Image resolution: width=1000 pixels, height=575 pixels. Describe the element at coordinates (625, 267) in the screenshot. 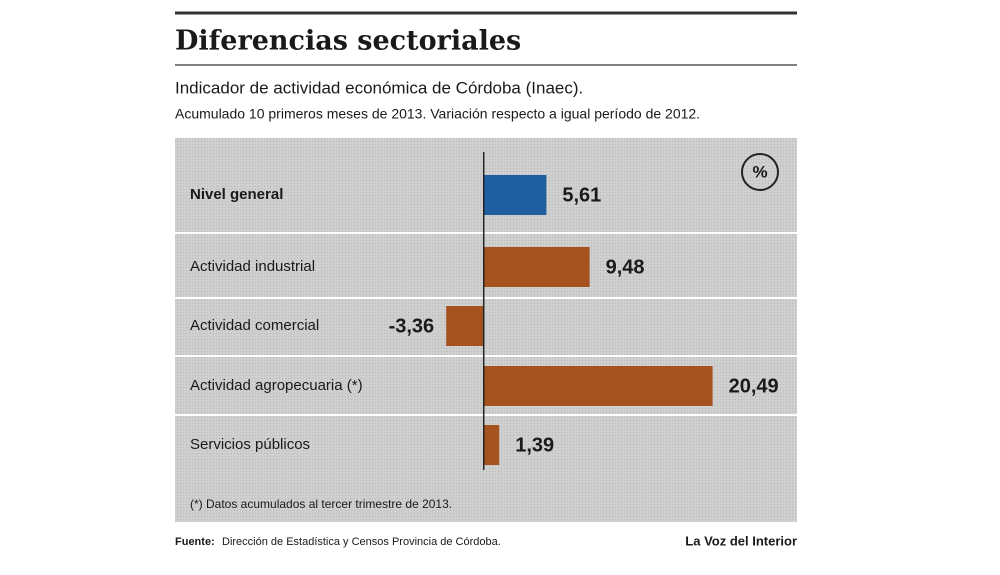

I see `value-label: 9,48` at that location.